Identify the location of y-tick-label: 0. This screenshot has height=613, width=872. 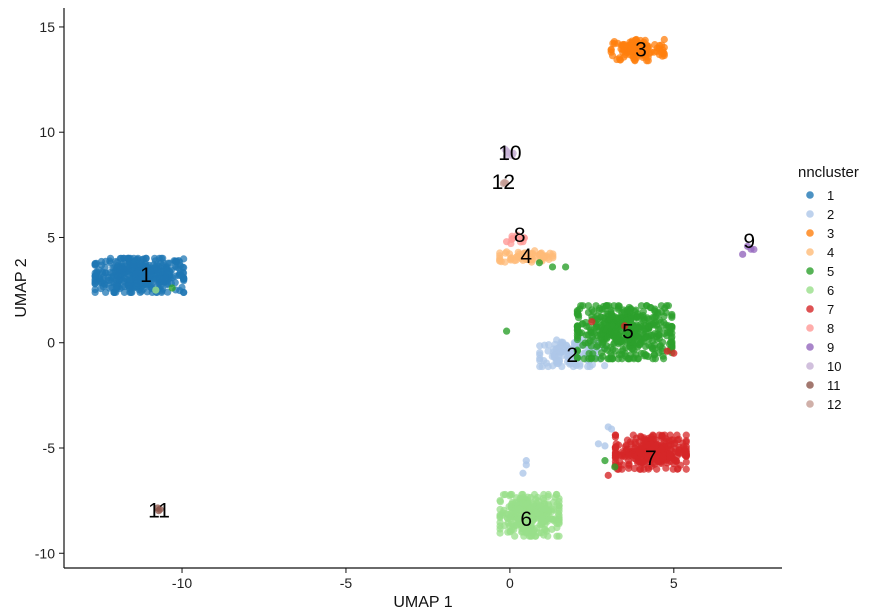
(51, 343).